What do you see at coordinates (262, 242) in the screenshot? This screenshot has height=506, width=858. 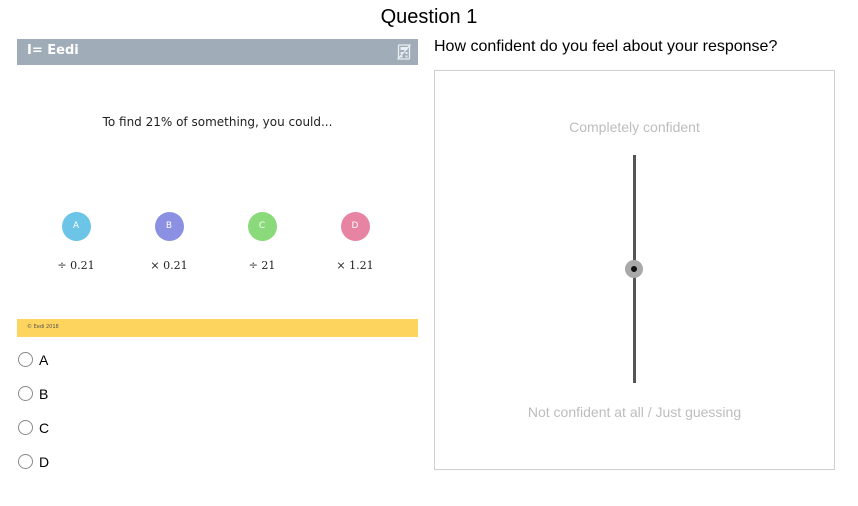 I see `option-c: C ÷ 21` at bounding box center [262, 242].